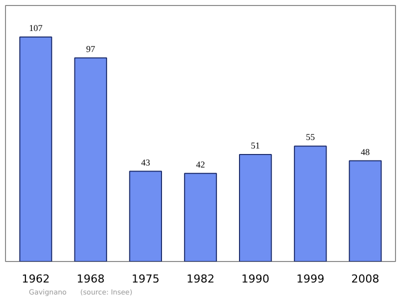  Describe the element at coordinates (35, 27) in the screenshot. I see `data-label: 107` at that location.